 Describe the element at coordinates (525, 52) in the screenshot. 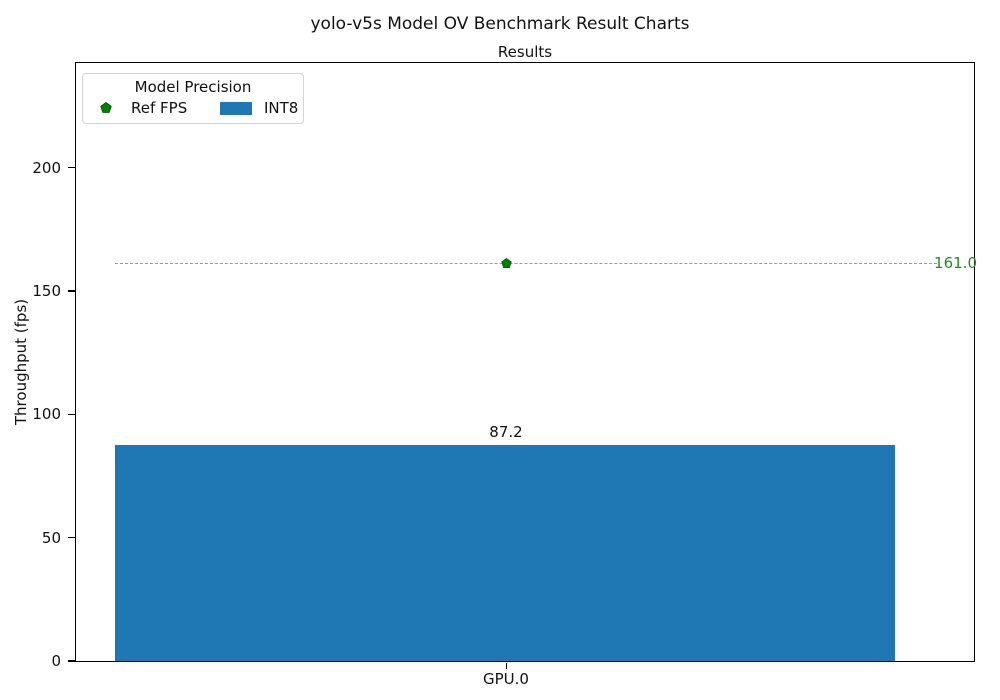

I see `axes-title: Results` at that location.